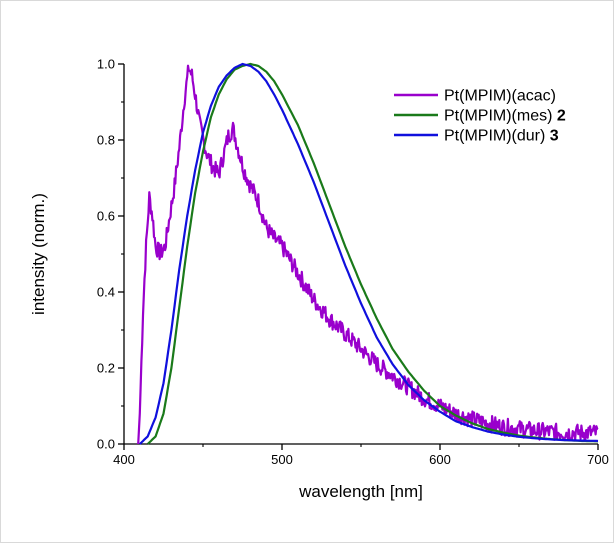  What do you see at coordinates (124, 459) in the screenshot?
I see `x-tick-label: 400` at bounding box center [124, 459].